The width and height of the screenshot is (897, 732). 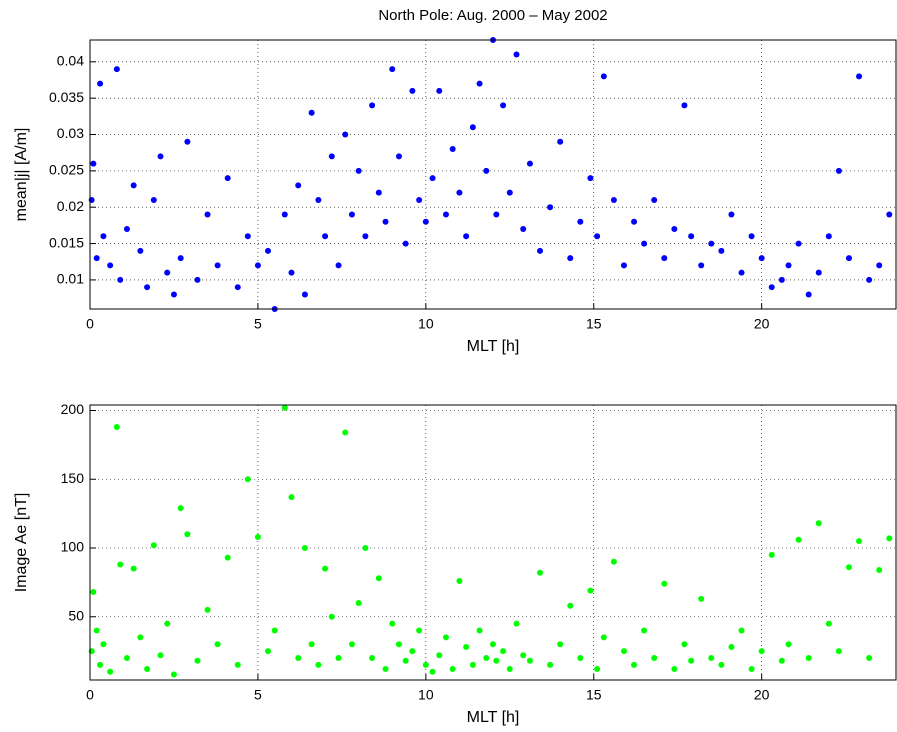 I want to click on y-tick-label: 0.015, so click(x=66, y=242).